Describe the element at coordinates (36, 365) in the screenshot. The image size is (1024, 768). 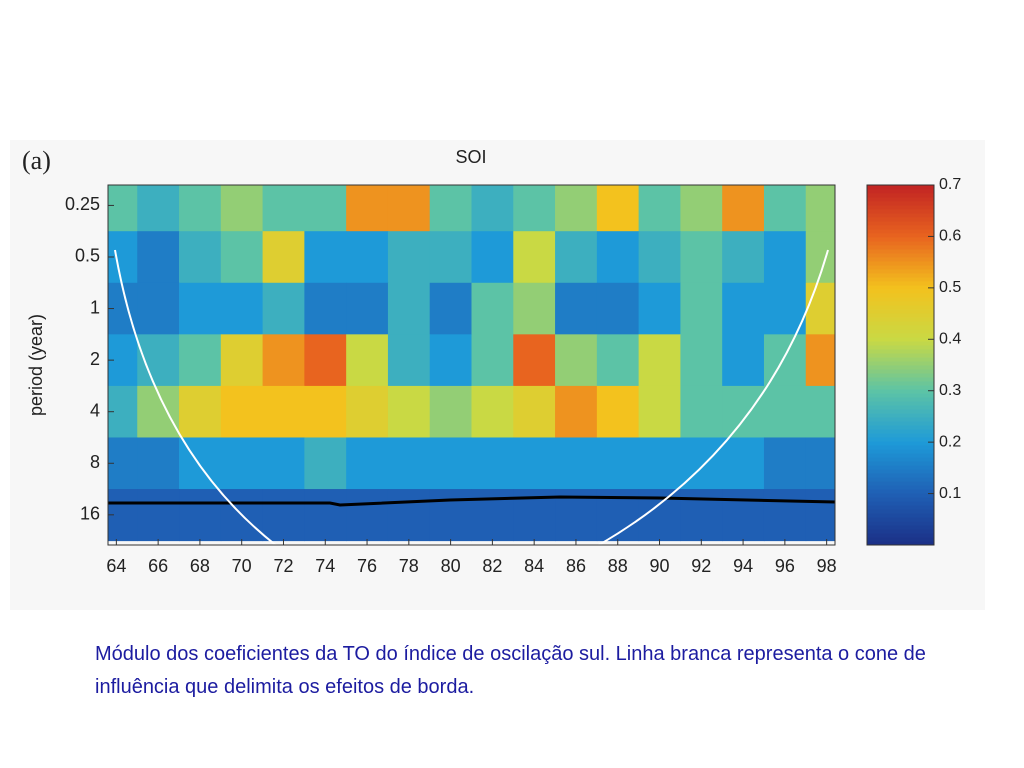
I see `y-axis-label: period (year)` at that location.